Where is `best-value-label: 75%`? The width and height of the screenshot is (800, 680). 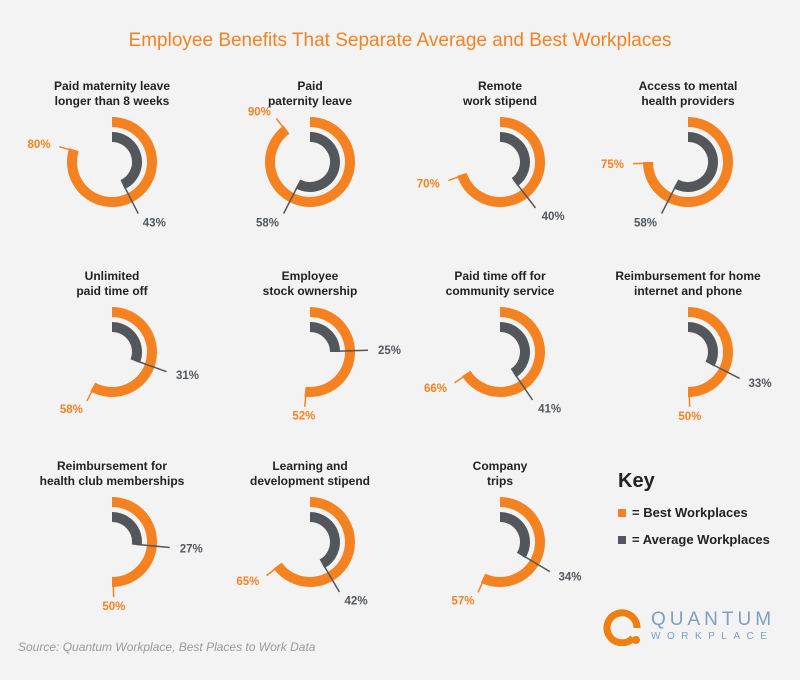 best-value-label: 75% is located at coordinates (612, 165).